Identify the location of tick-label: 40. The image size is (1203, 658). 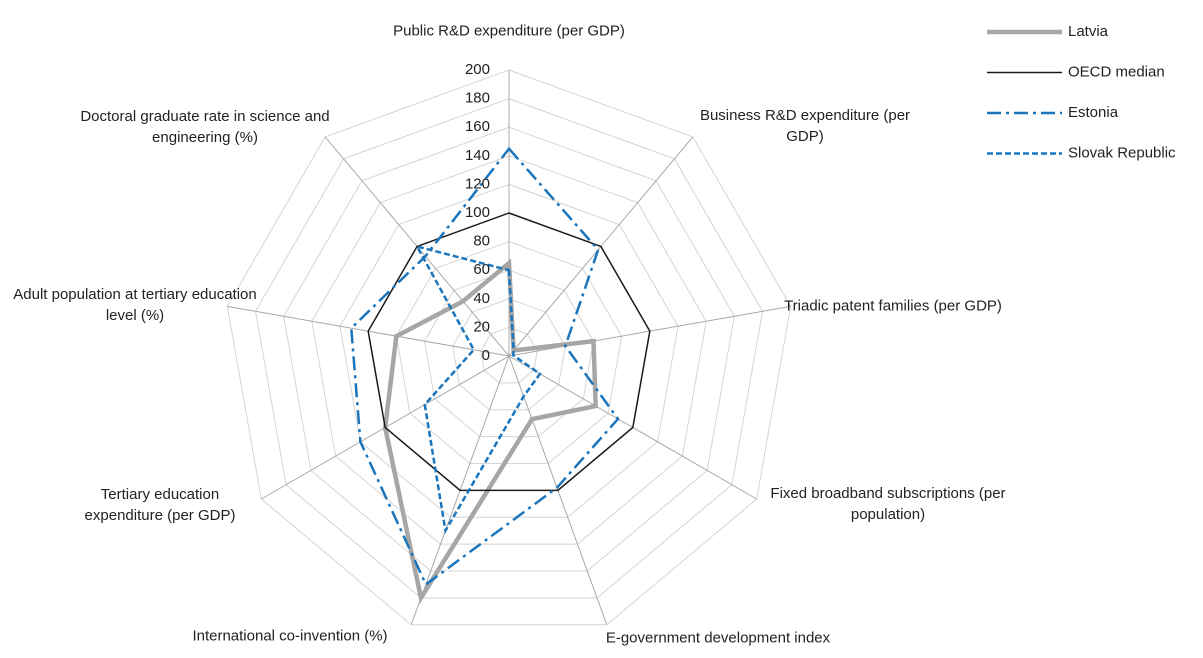
(481, 298).